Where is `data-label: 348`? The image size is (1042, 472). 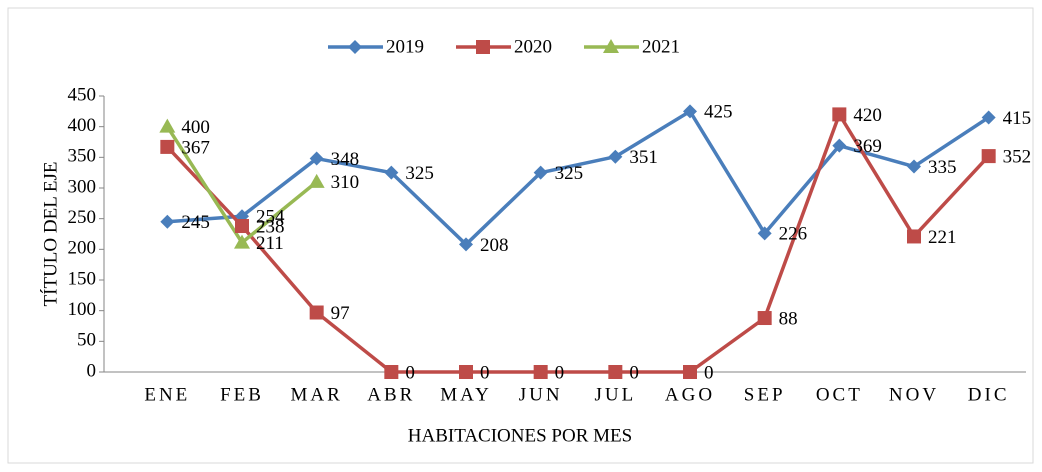
data-label: 348 is located at coordinates (345, 159).